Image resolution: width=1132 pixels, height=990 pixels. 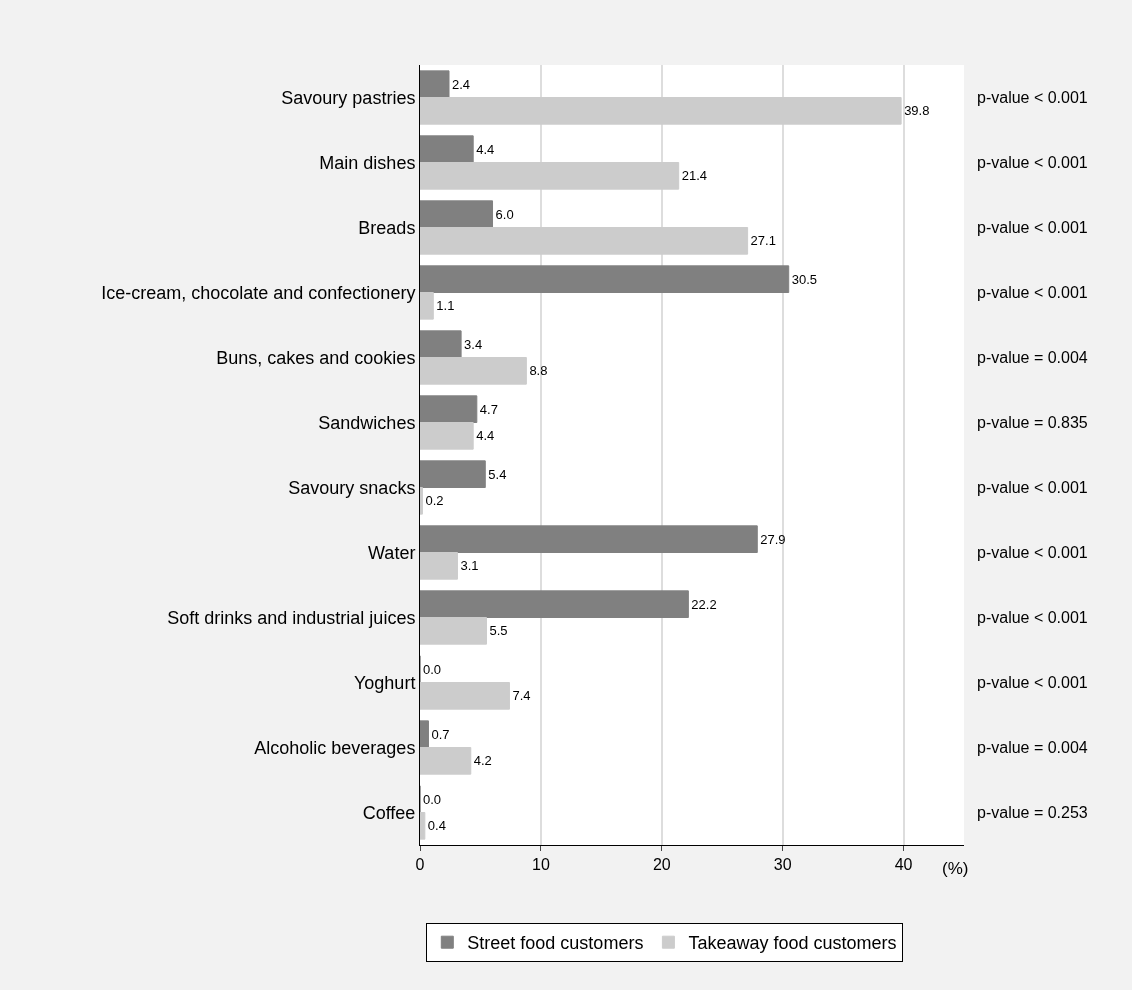 What do you see at coordinates (782, 865) in the screenshot?
I see `x-tick-label: 30` at bounding box center [782, 865].